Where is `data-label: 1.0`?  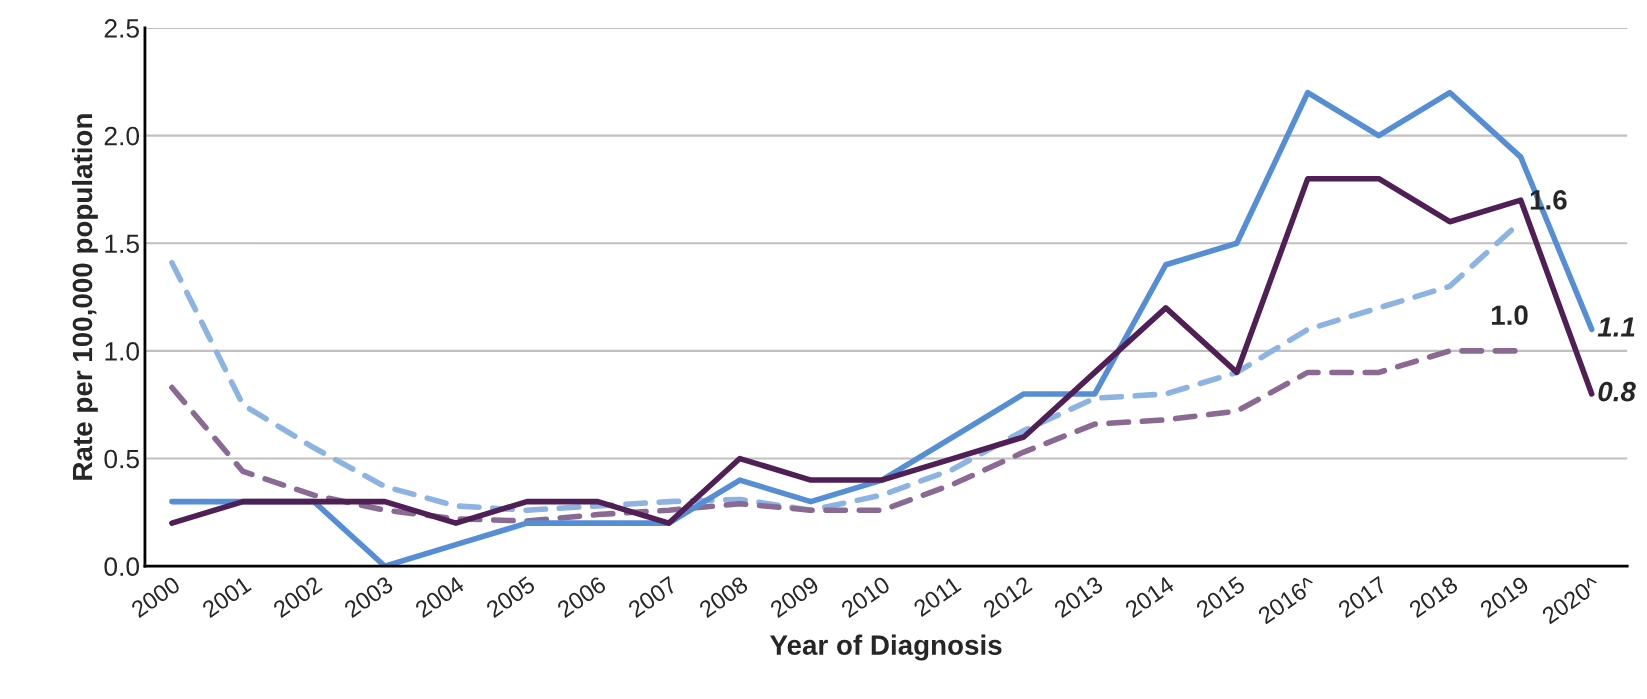
data-label: 1.0 is located at coordinates (1509, 315).